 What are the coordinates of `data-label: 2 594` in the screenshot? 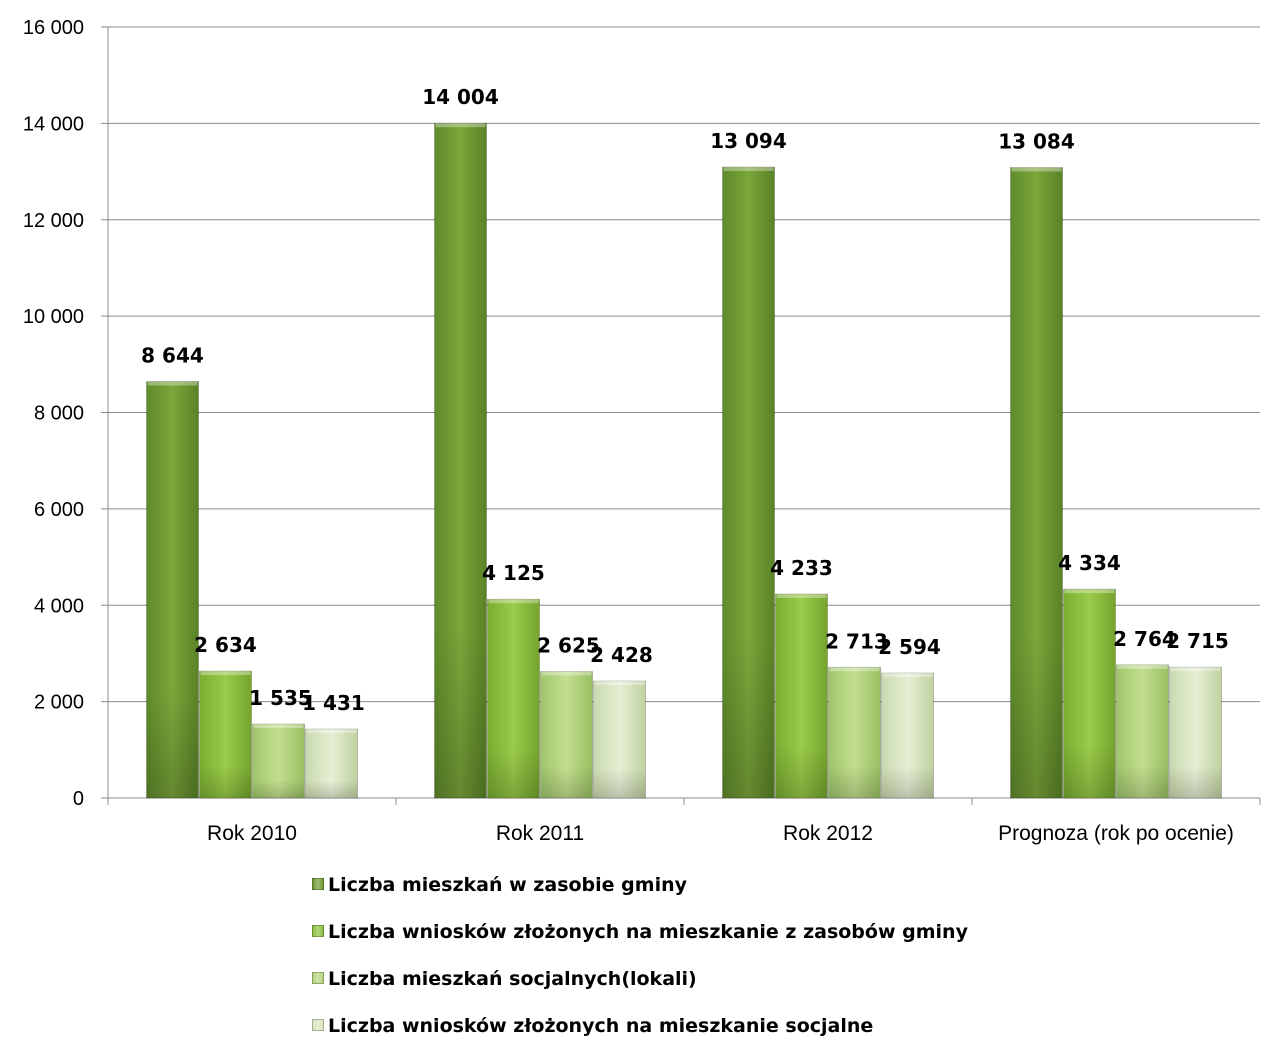 It's located at (909, 647).